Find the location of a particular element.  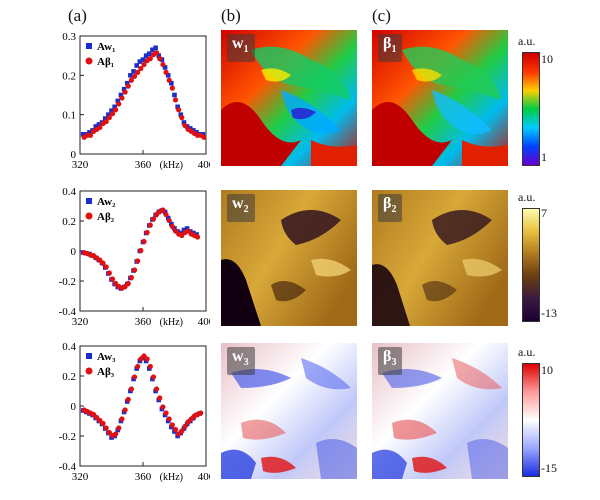

x-tick-label: 320 is located at coordinates (80, 477).